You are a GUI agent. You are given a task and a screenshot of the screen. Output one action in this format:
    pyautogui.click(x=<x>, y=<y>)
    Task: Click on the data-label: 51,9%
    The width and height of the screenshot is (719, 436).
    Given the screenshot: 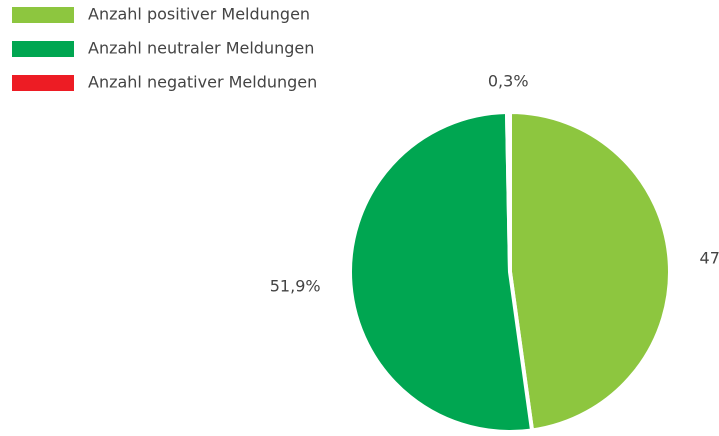 What is the action you would take?
    pyautogui.click(x=295, y=285)
    